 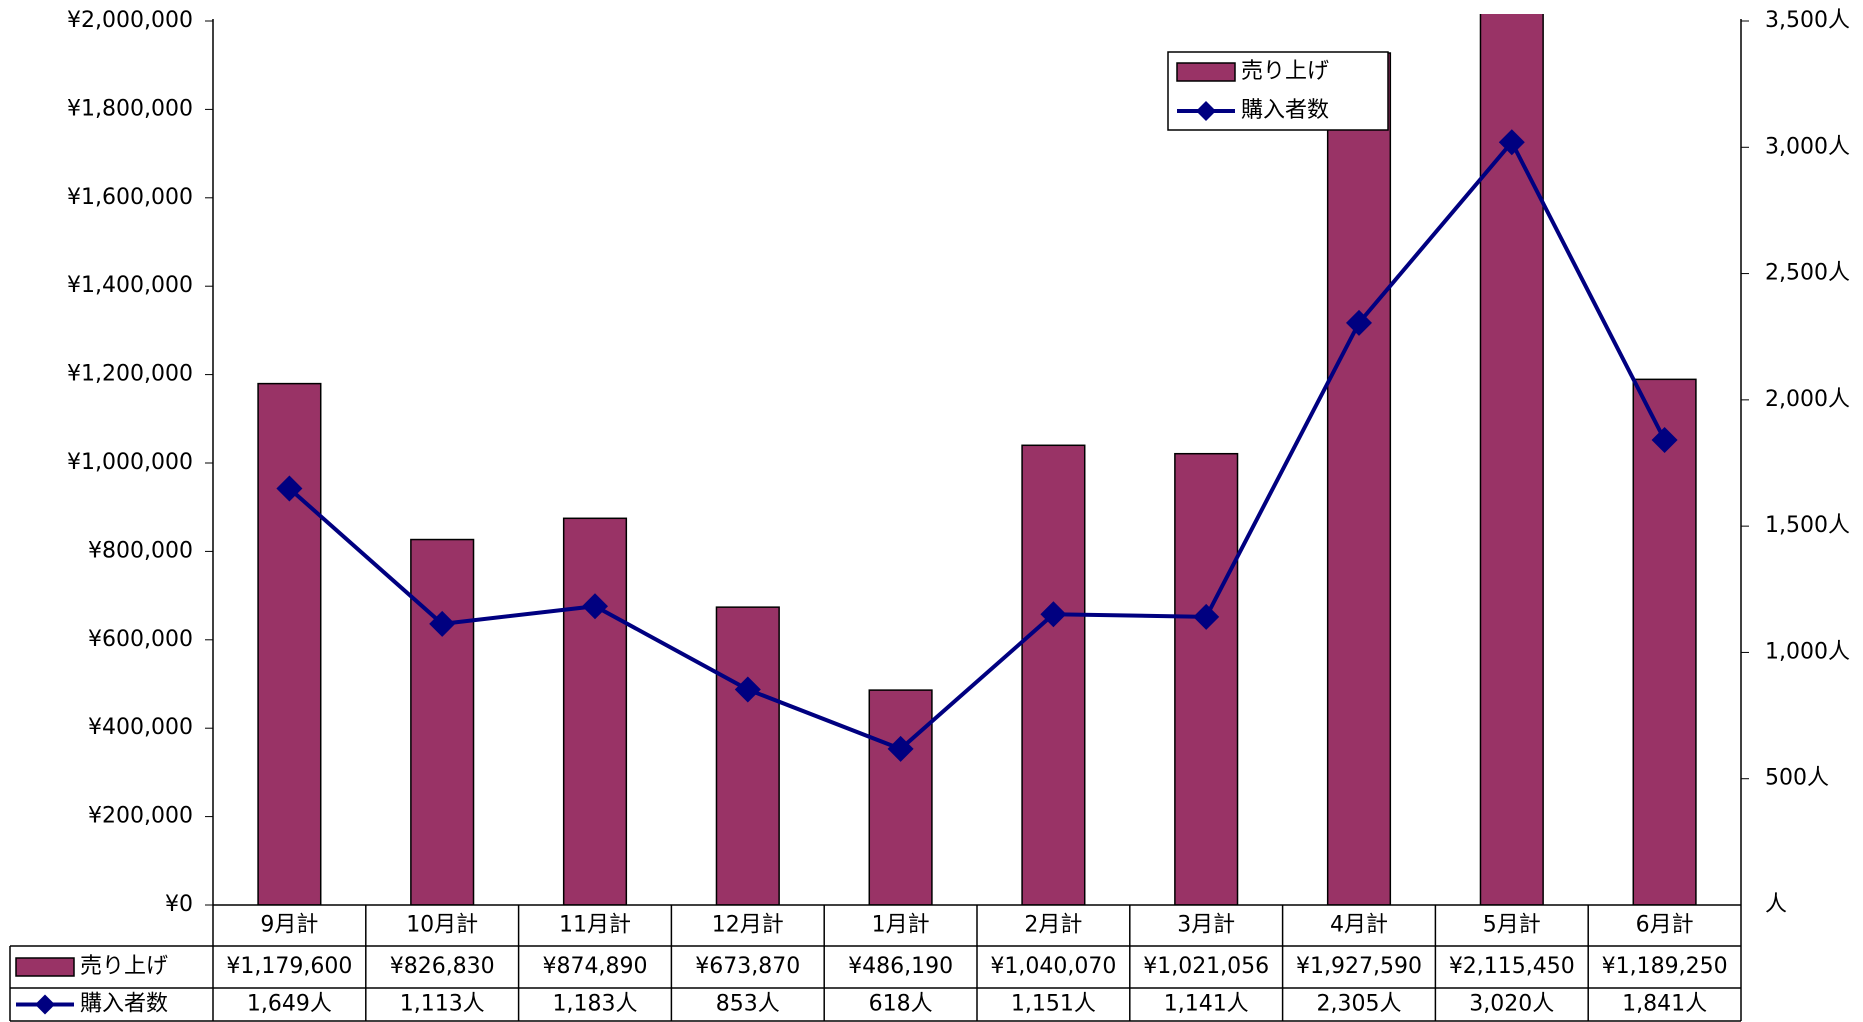 I want to click on table-value: ¥673,870, so click(x=747, y=966).